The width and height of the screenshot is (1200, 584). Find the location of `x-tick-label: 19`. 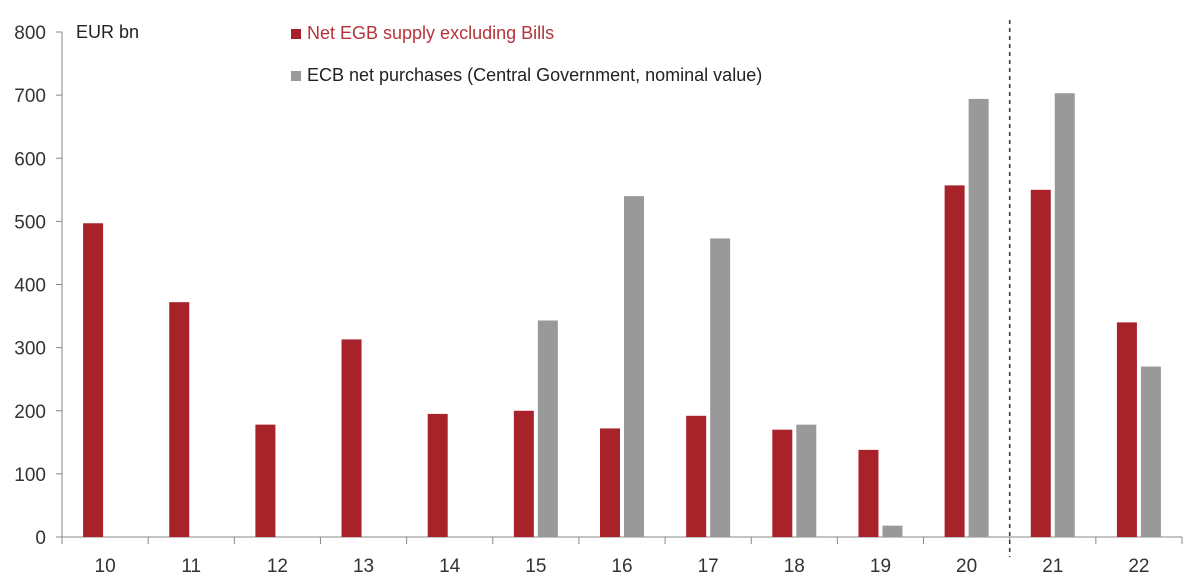

x-tick-label: 19 is located at coordinates (880, 566).